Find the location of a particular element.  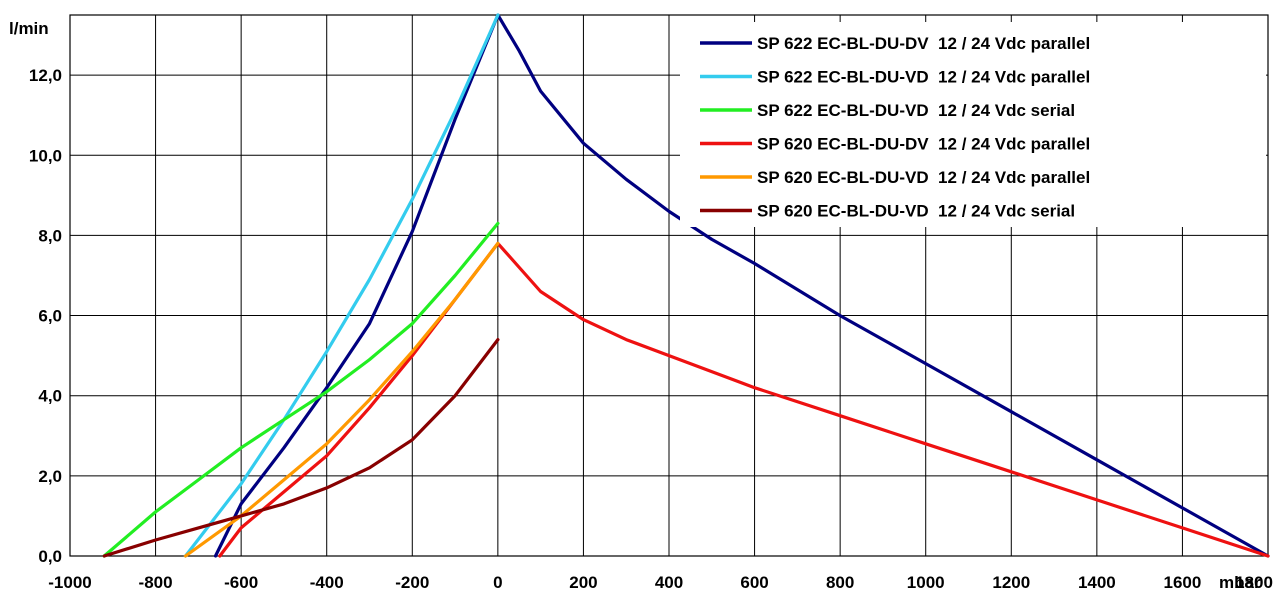

x-tick-label: 1800 is located at coordinates (1254, 582).